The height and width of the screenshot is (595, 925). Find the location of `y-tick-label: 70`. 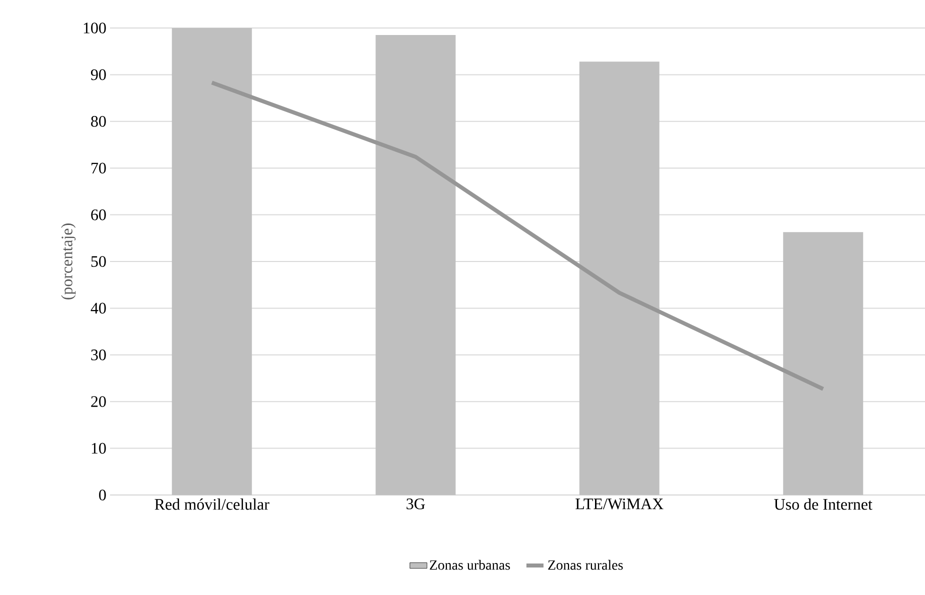

y-tick-label: 70 is located at coordinates (99, 168).